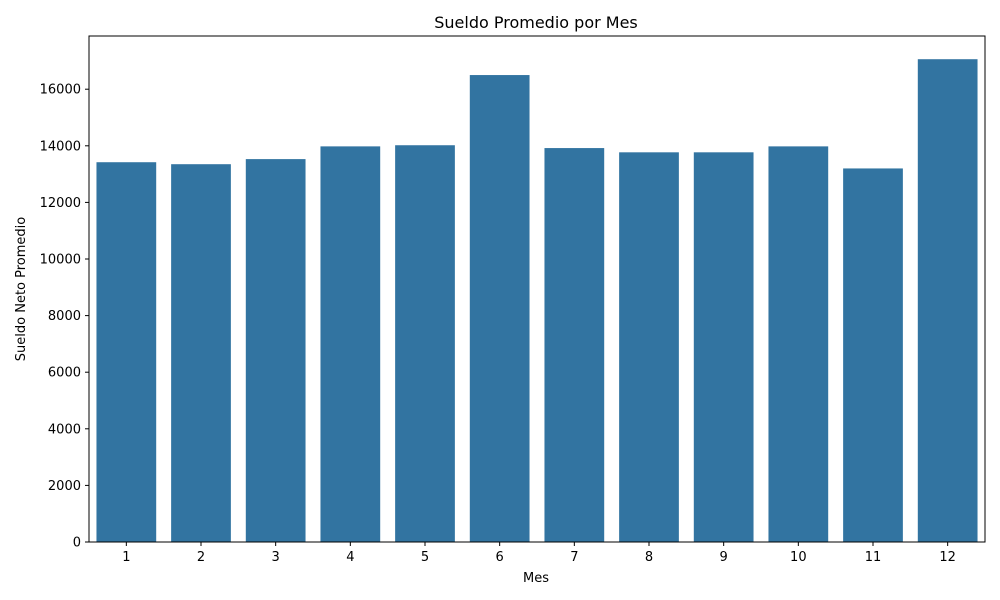 The height and width of the screenshot is (600, 1000). What do you see at coordinates (539, 553) in the screenshot?
I see `x-axis-ticks: 1 2 3 4 5 6 7 8 9 10 11 12` at bounding box center [539, 553].